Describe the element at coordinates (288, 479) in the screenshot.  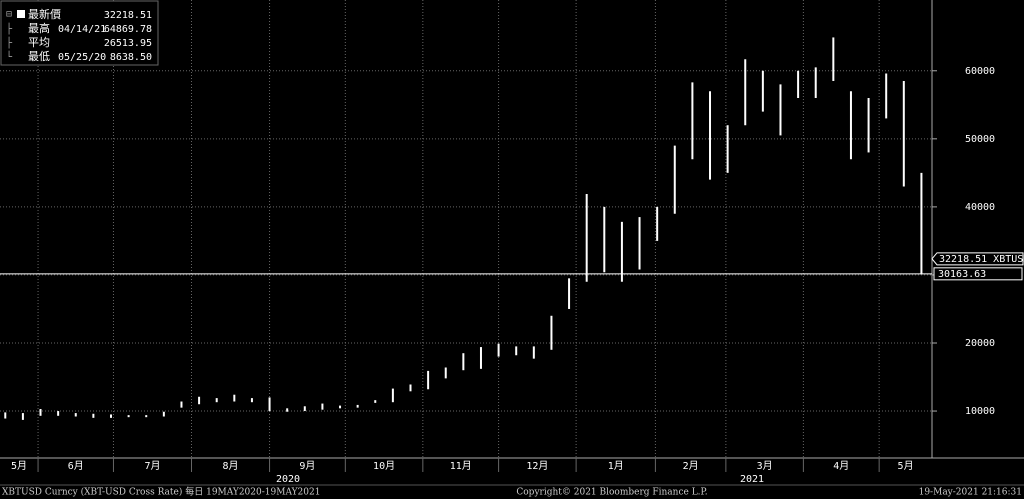
I see `year-label: 2020` at that location.